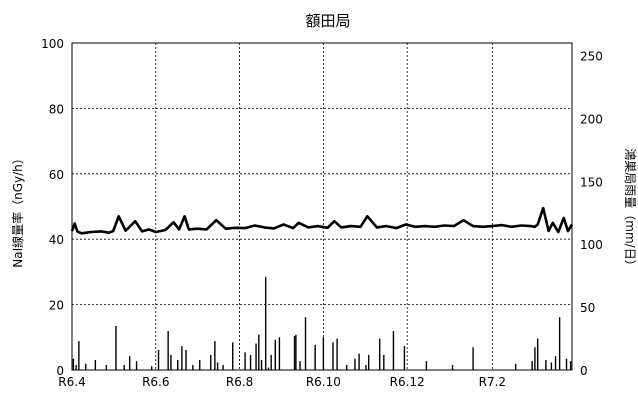 Image resolution: width=638 pixels, height=398 pixels. I want to click on left-tick-label: 0, so click(60, 371).